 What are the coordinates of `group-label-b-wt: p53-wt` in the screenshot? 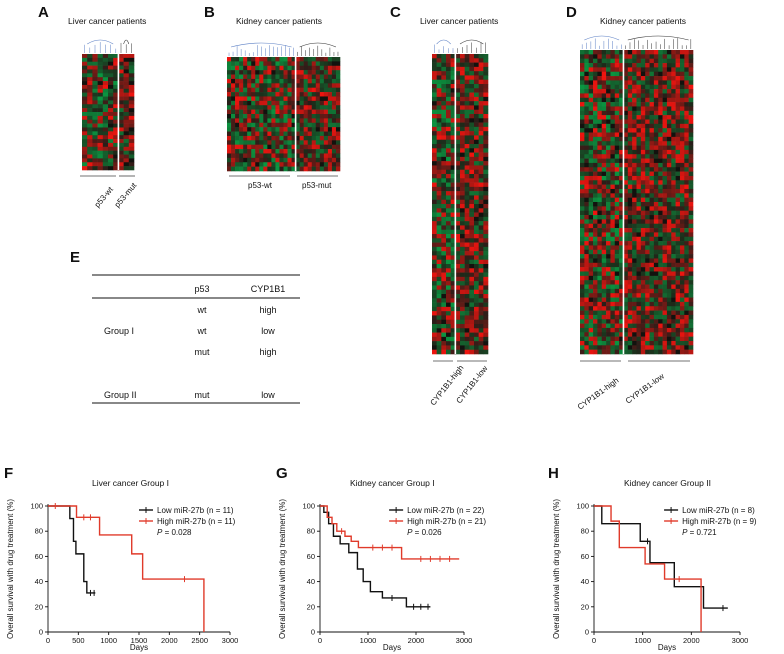 It's located at (260, 185).